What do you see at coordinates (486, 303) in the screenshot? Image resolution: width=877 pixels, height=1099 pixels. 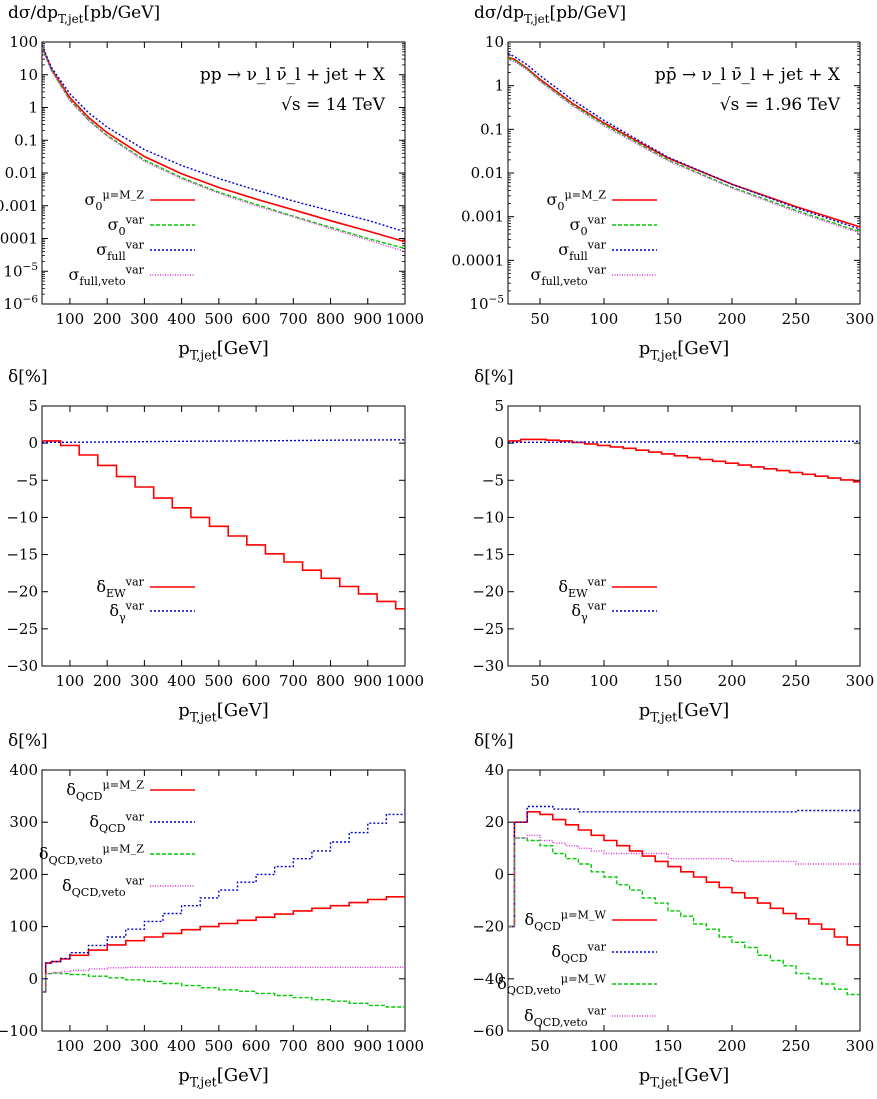 I see `chart-p2-ytick-label: 10⁻⁵` at bounding box center [486, 303].